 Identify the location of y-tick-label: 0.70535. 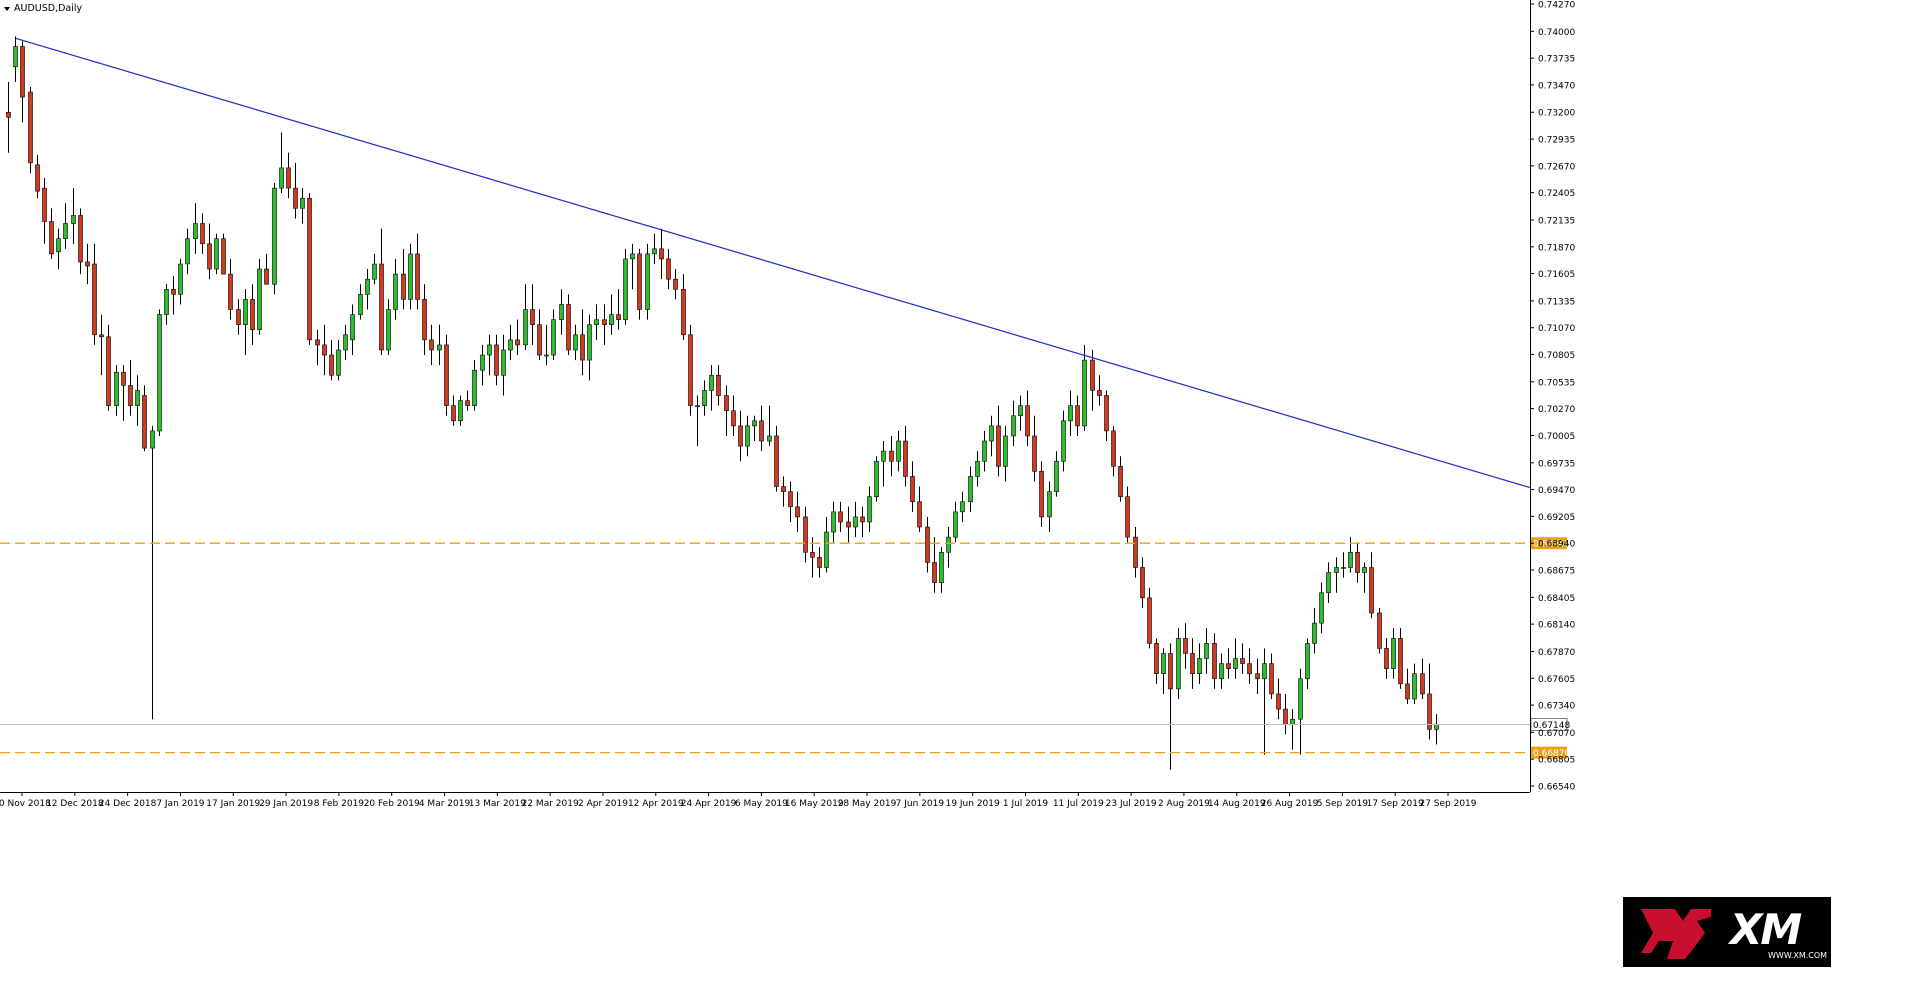
(1556, 383).